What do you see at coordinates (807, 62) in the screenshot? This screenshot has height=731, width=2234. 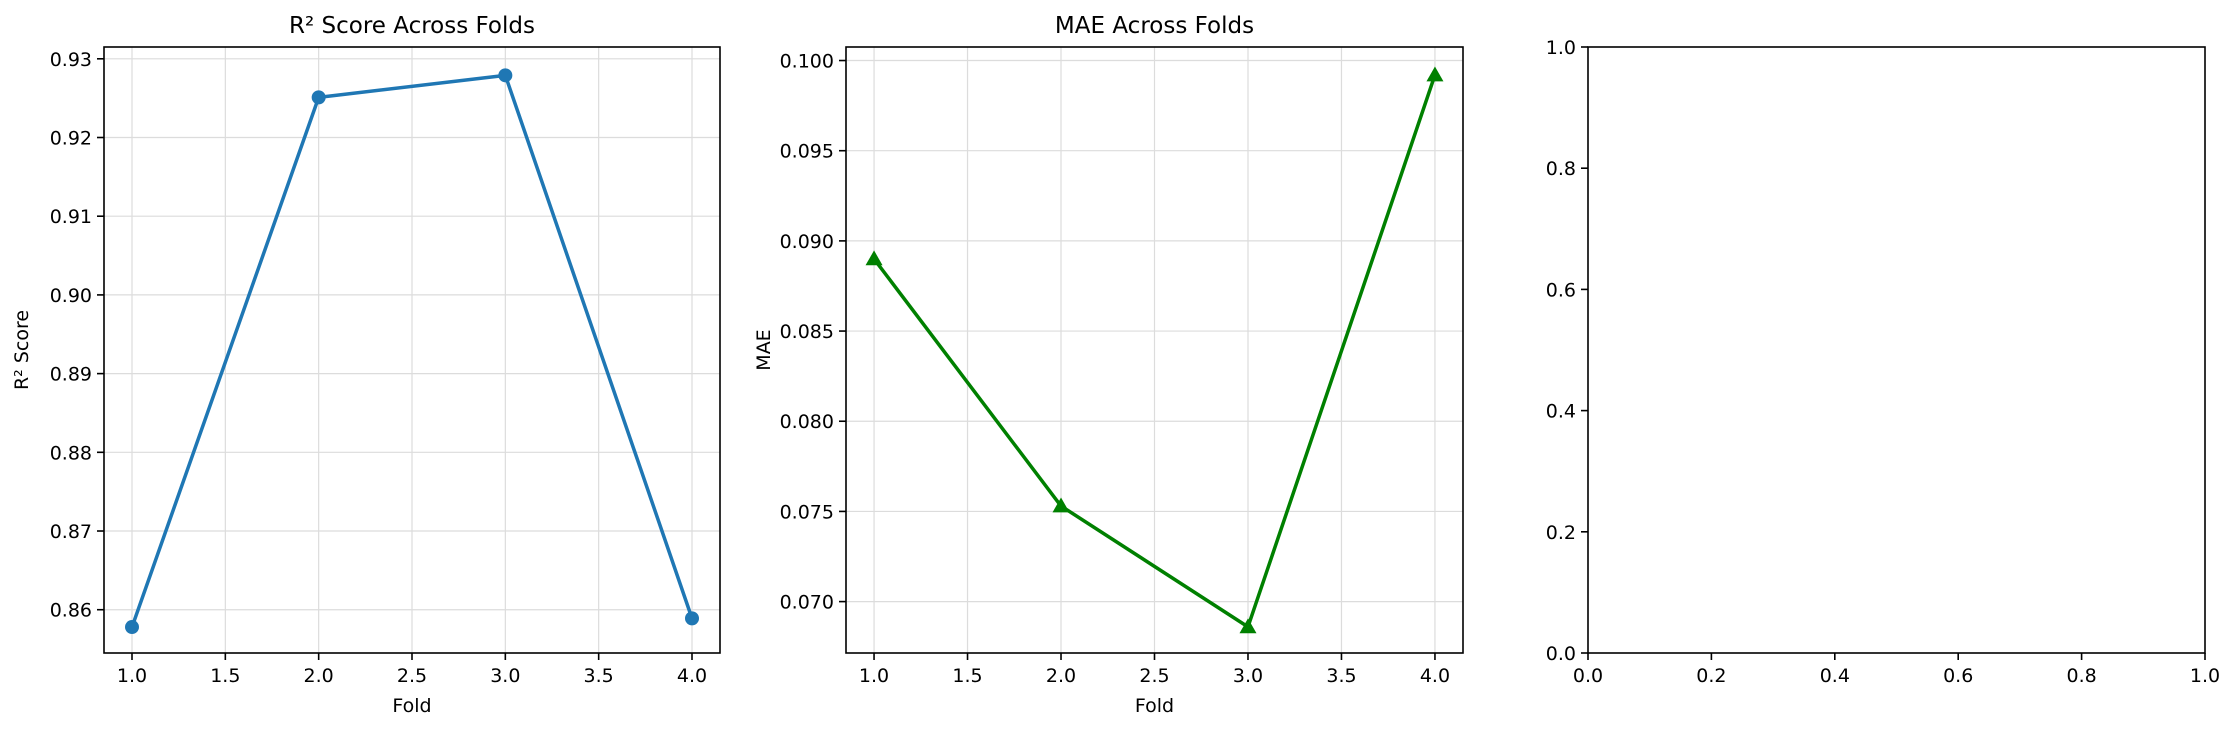 I see `y-tick-label: 0.100` at bounding box center [807, 62].